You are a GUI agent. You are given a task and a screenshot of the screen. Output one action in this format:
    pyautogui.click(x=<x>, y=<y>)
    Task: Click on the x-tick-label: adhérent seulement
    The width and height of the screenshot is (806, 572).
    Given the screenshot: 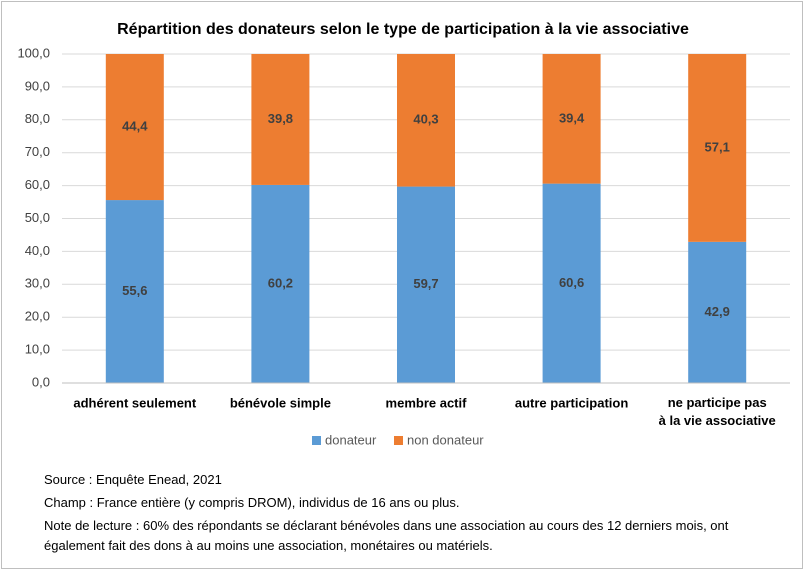 What is the action you would take?
    pyautogui.click(x=134, y=402)
    